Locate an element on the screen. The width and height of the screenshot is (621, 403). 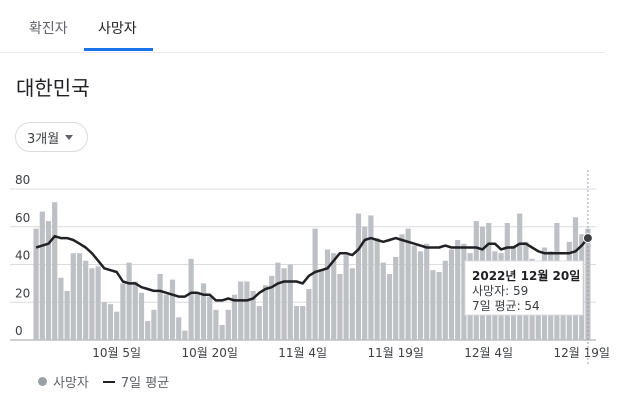
tab-confirmed: 확진자 is located at coordinates (48, 29).